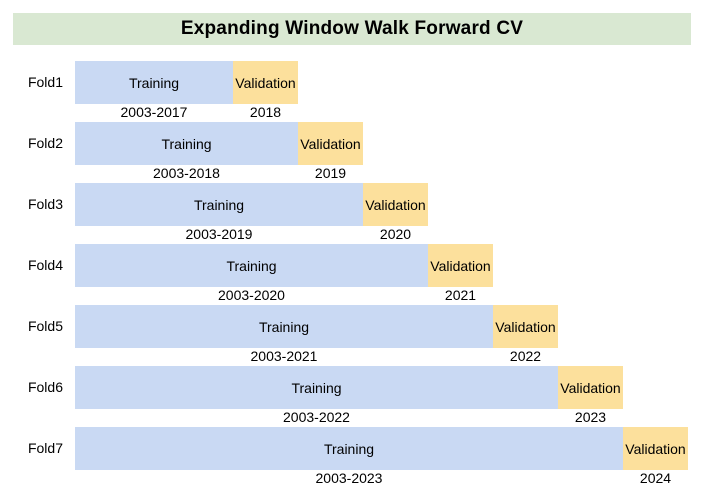 The height and width of the screenshot is (504, 712). Describe the element at coordinates (251, 295) in the screenshot. I see `training-period-label: 2003-2020` at that location.